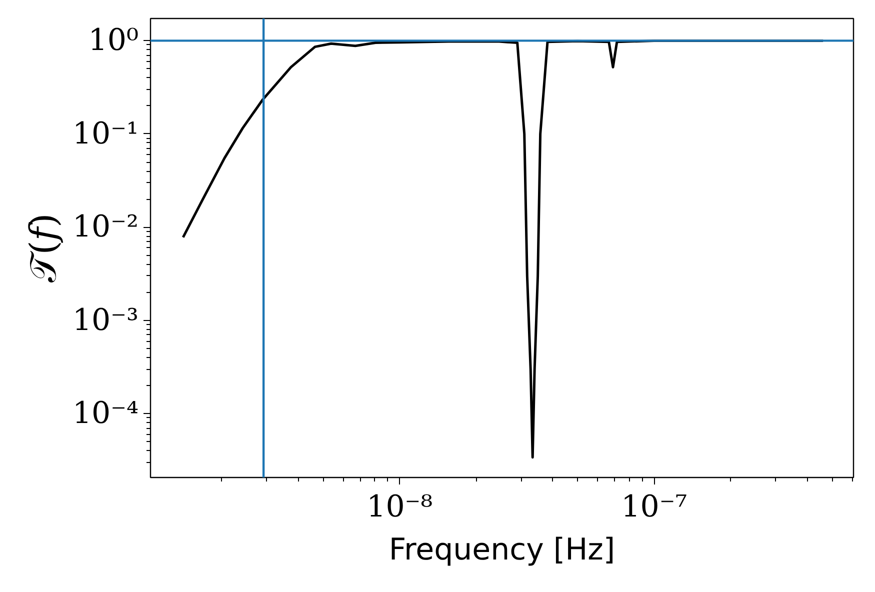 The height and width of the screenshot is (592, 875). Describe the element at coordinates (113, 40) in the screenshot. I see `y-tick-label: 10⁰` at that location.